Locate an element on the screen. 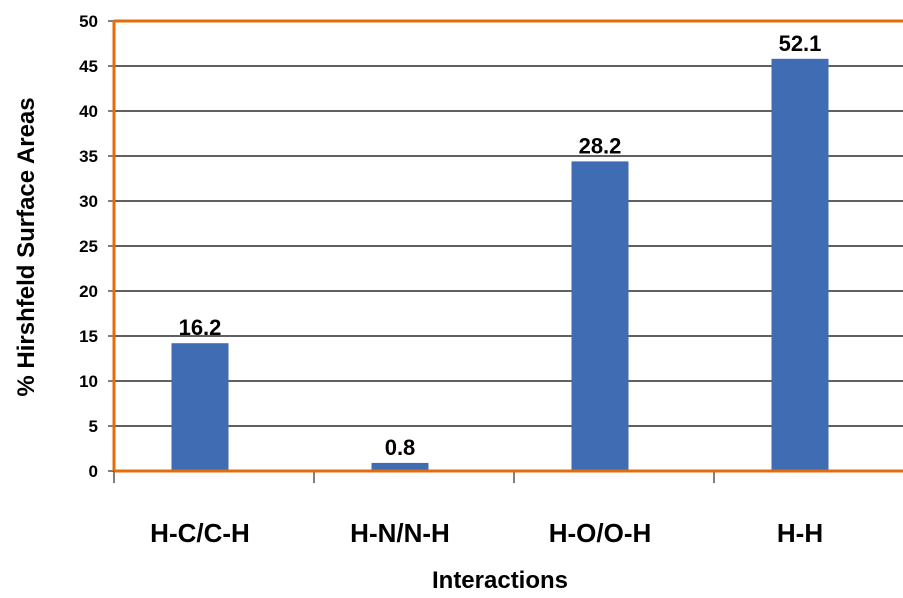 This screenshot has height=598, width=903. y-tick-label: 50 is located at coordinates (88, 21).